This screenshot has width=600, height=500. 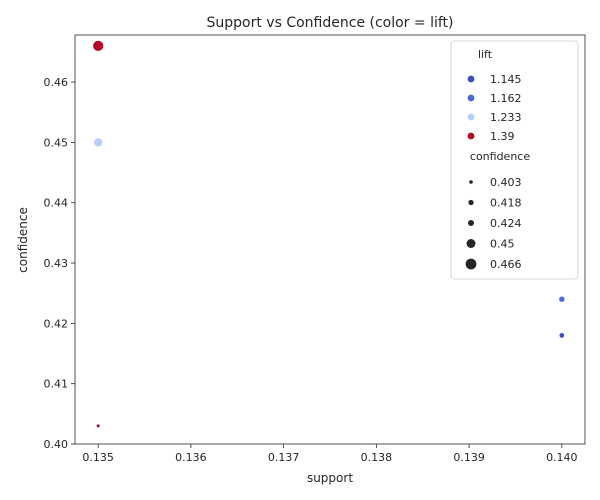 What do you see at coordinates (330, 454) in the screenshot?
I see `x-axis-ticks: 0.135 0.136 0.137 0.138 0.139 0.140` at bounding box center [330, 454].